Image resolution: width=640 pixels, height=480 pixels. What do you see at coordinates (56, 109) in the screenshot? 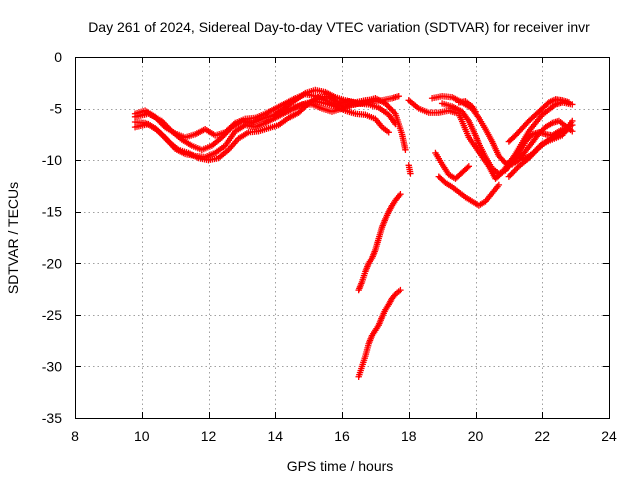
I see `y-tick-label: -5` at bounding box center [56, 109].